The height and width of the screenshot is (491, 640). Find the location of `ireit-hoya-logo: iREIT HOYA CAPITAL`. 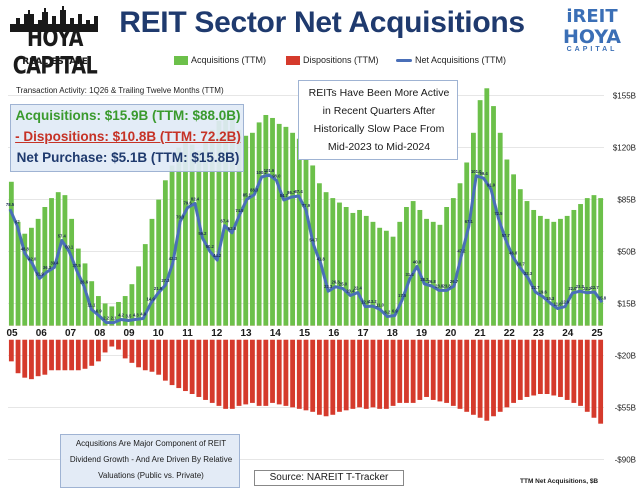

ireit-hoya-logo: iREIT HOYA CAPITAL is located at coordinates (592, 30).